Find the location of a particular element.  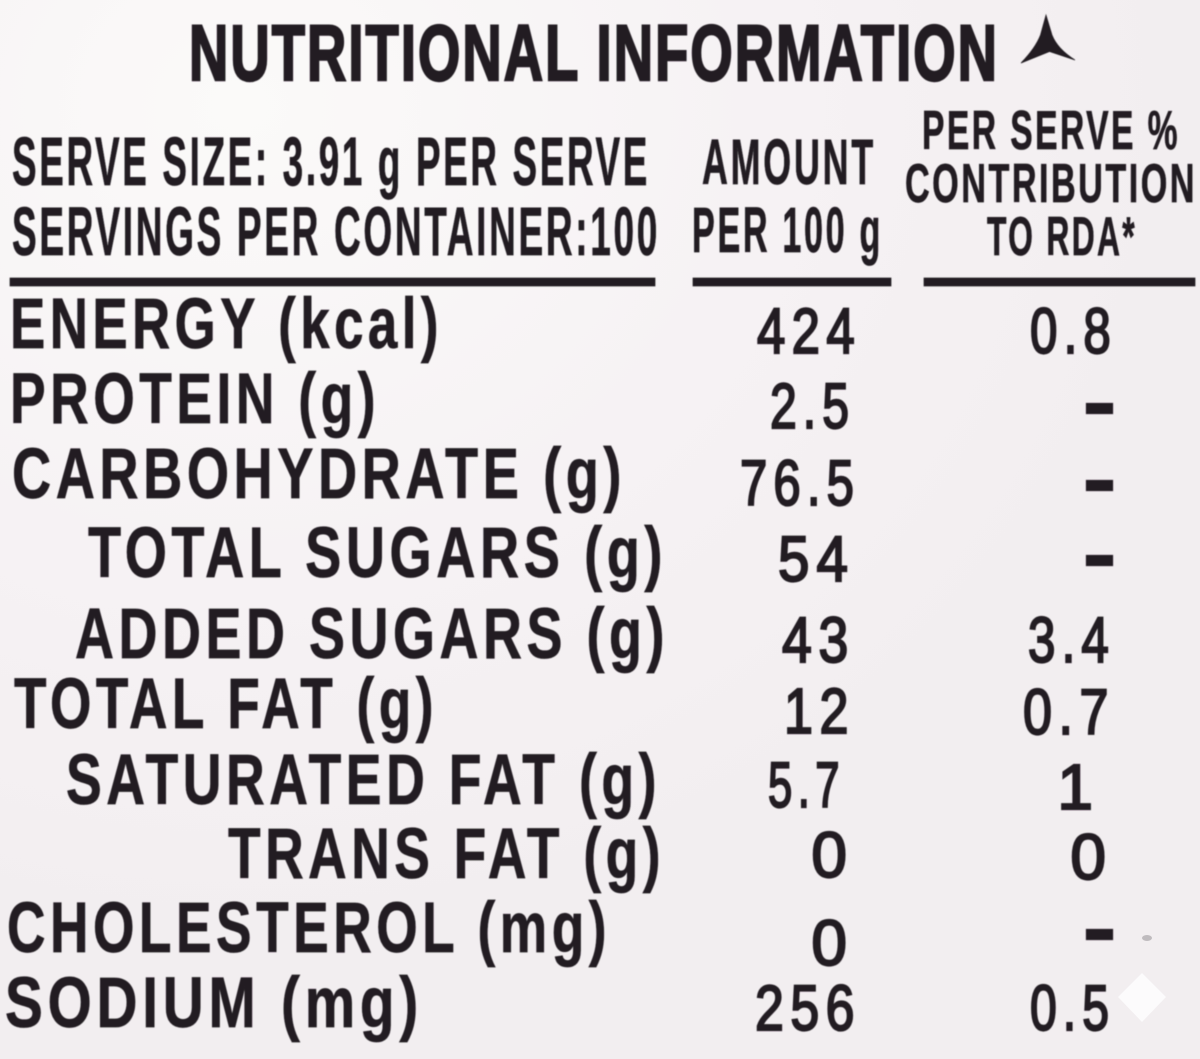

svg-text: 0.5 is located at coordinates (1072, 1008).